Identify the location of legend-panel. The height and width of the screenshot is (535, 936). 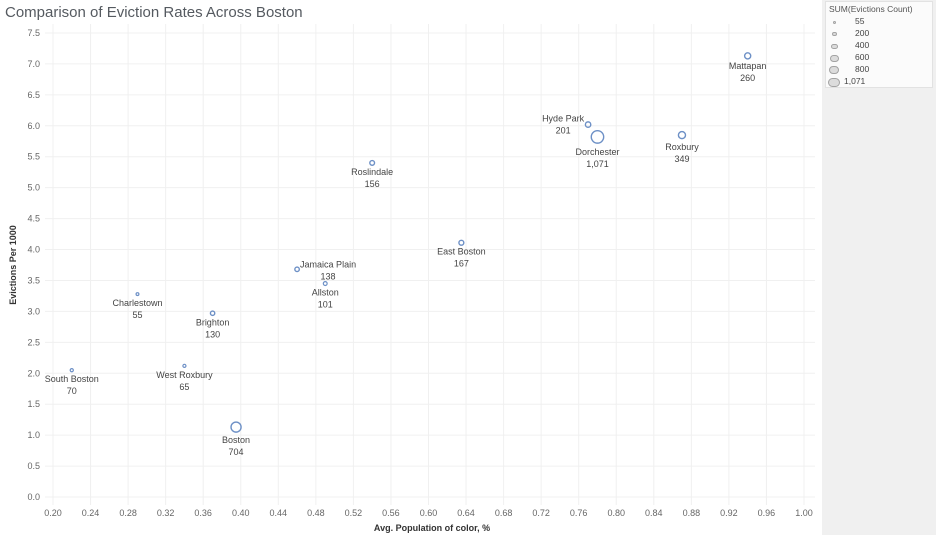
(879, 267).